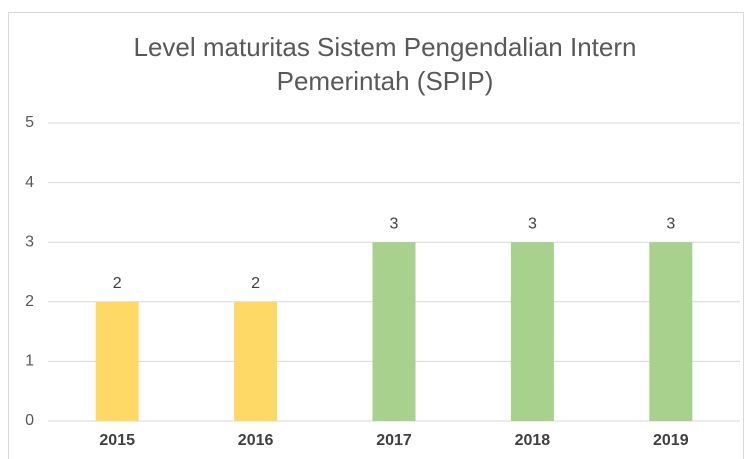  Describe the element at coordinates (29, 420) in the screenshot. I see `y-tick-label: 0` at that location.